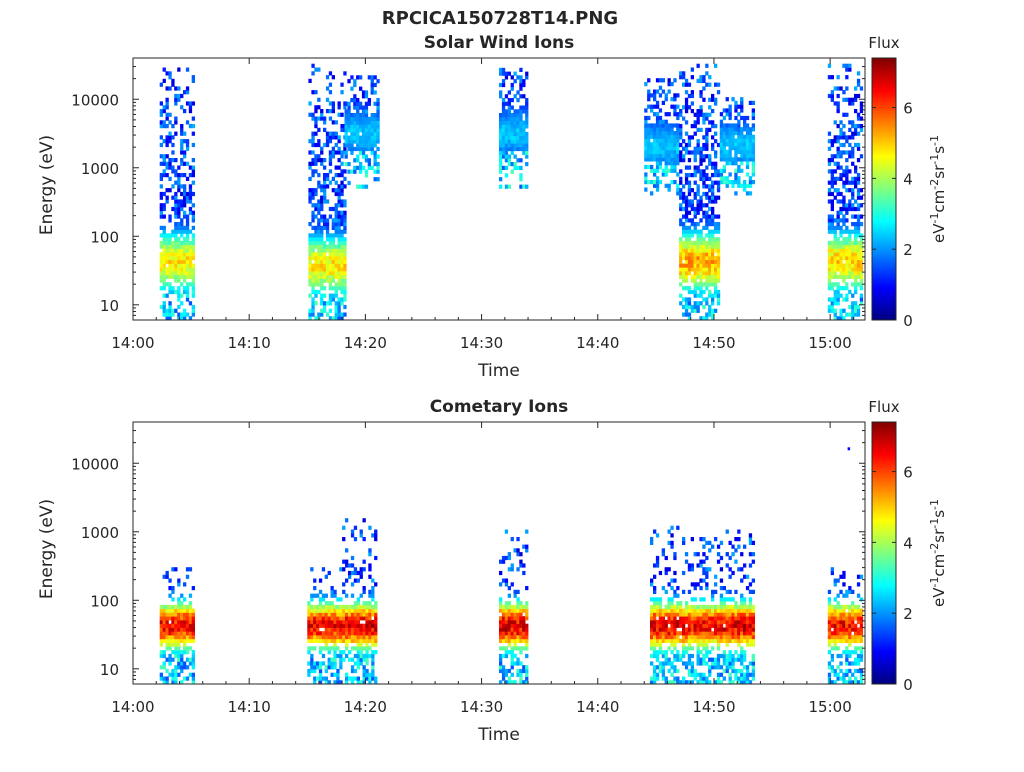 The height and width of the screenshot is (772, 1024). I want to click on y-tick-label: 10000, so click(95, 464).